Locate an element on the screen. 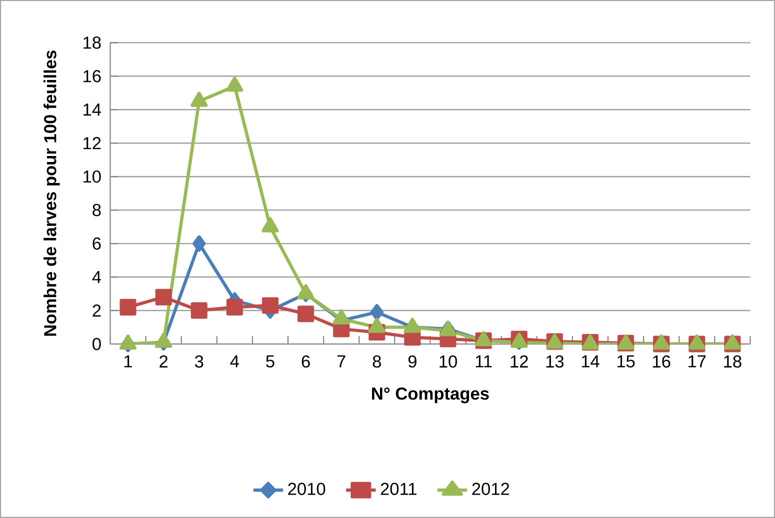 This screenshot has width=775, height=518. x-tick-label: 15 is located at coordinates (626, 361).